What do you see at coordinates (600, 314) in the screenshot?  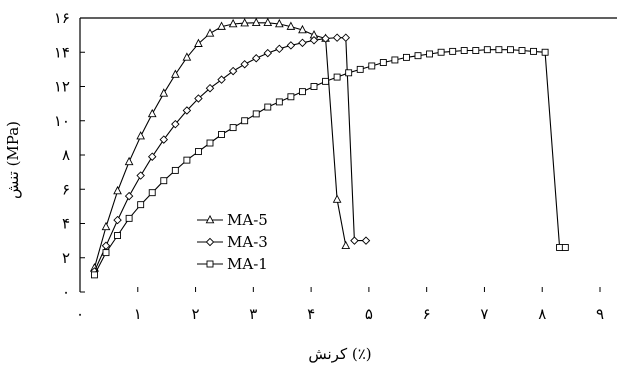 I see `x-tick-label: ۹` at bounding box center [600, 314].